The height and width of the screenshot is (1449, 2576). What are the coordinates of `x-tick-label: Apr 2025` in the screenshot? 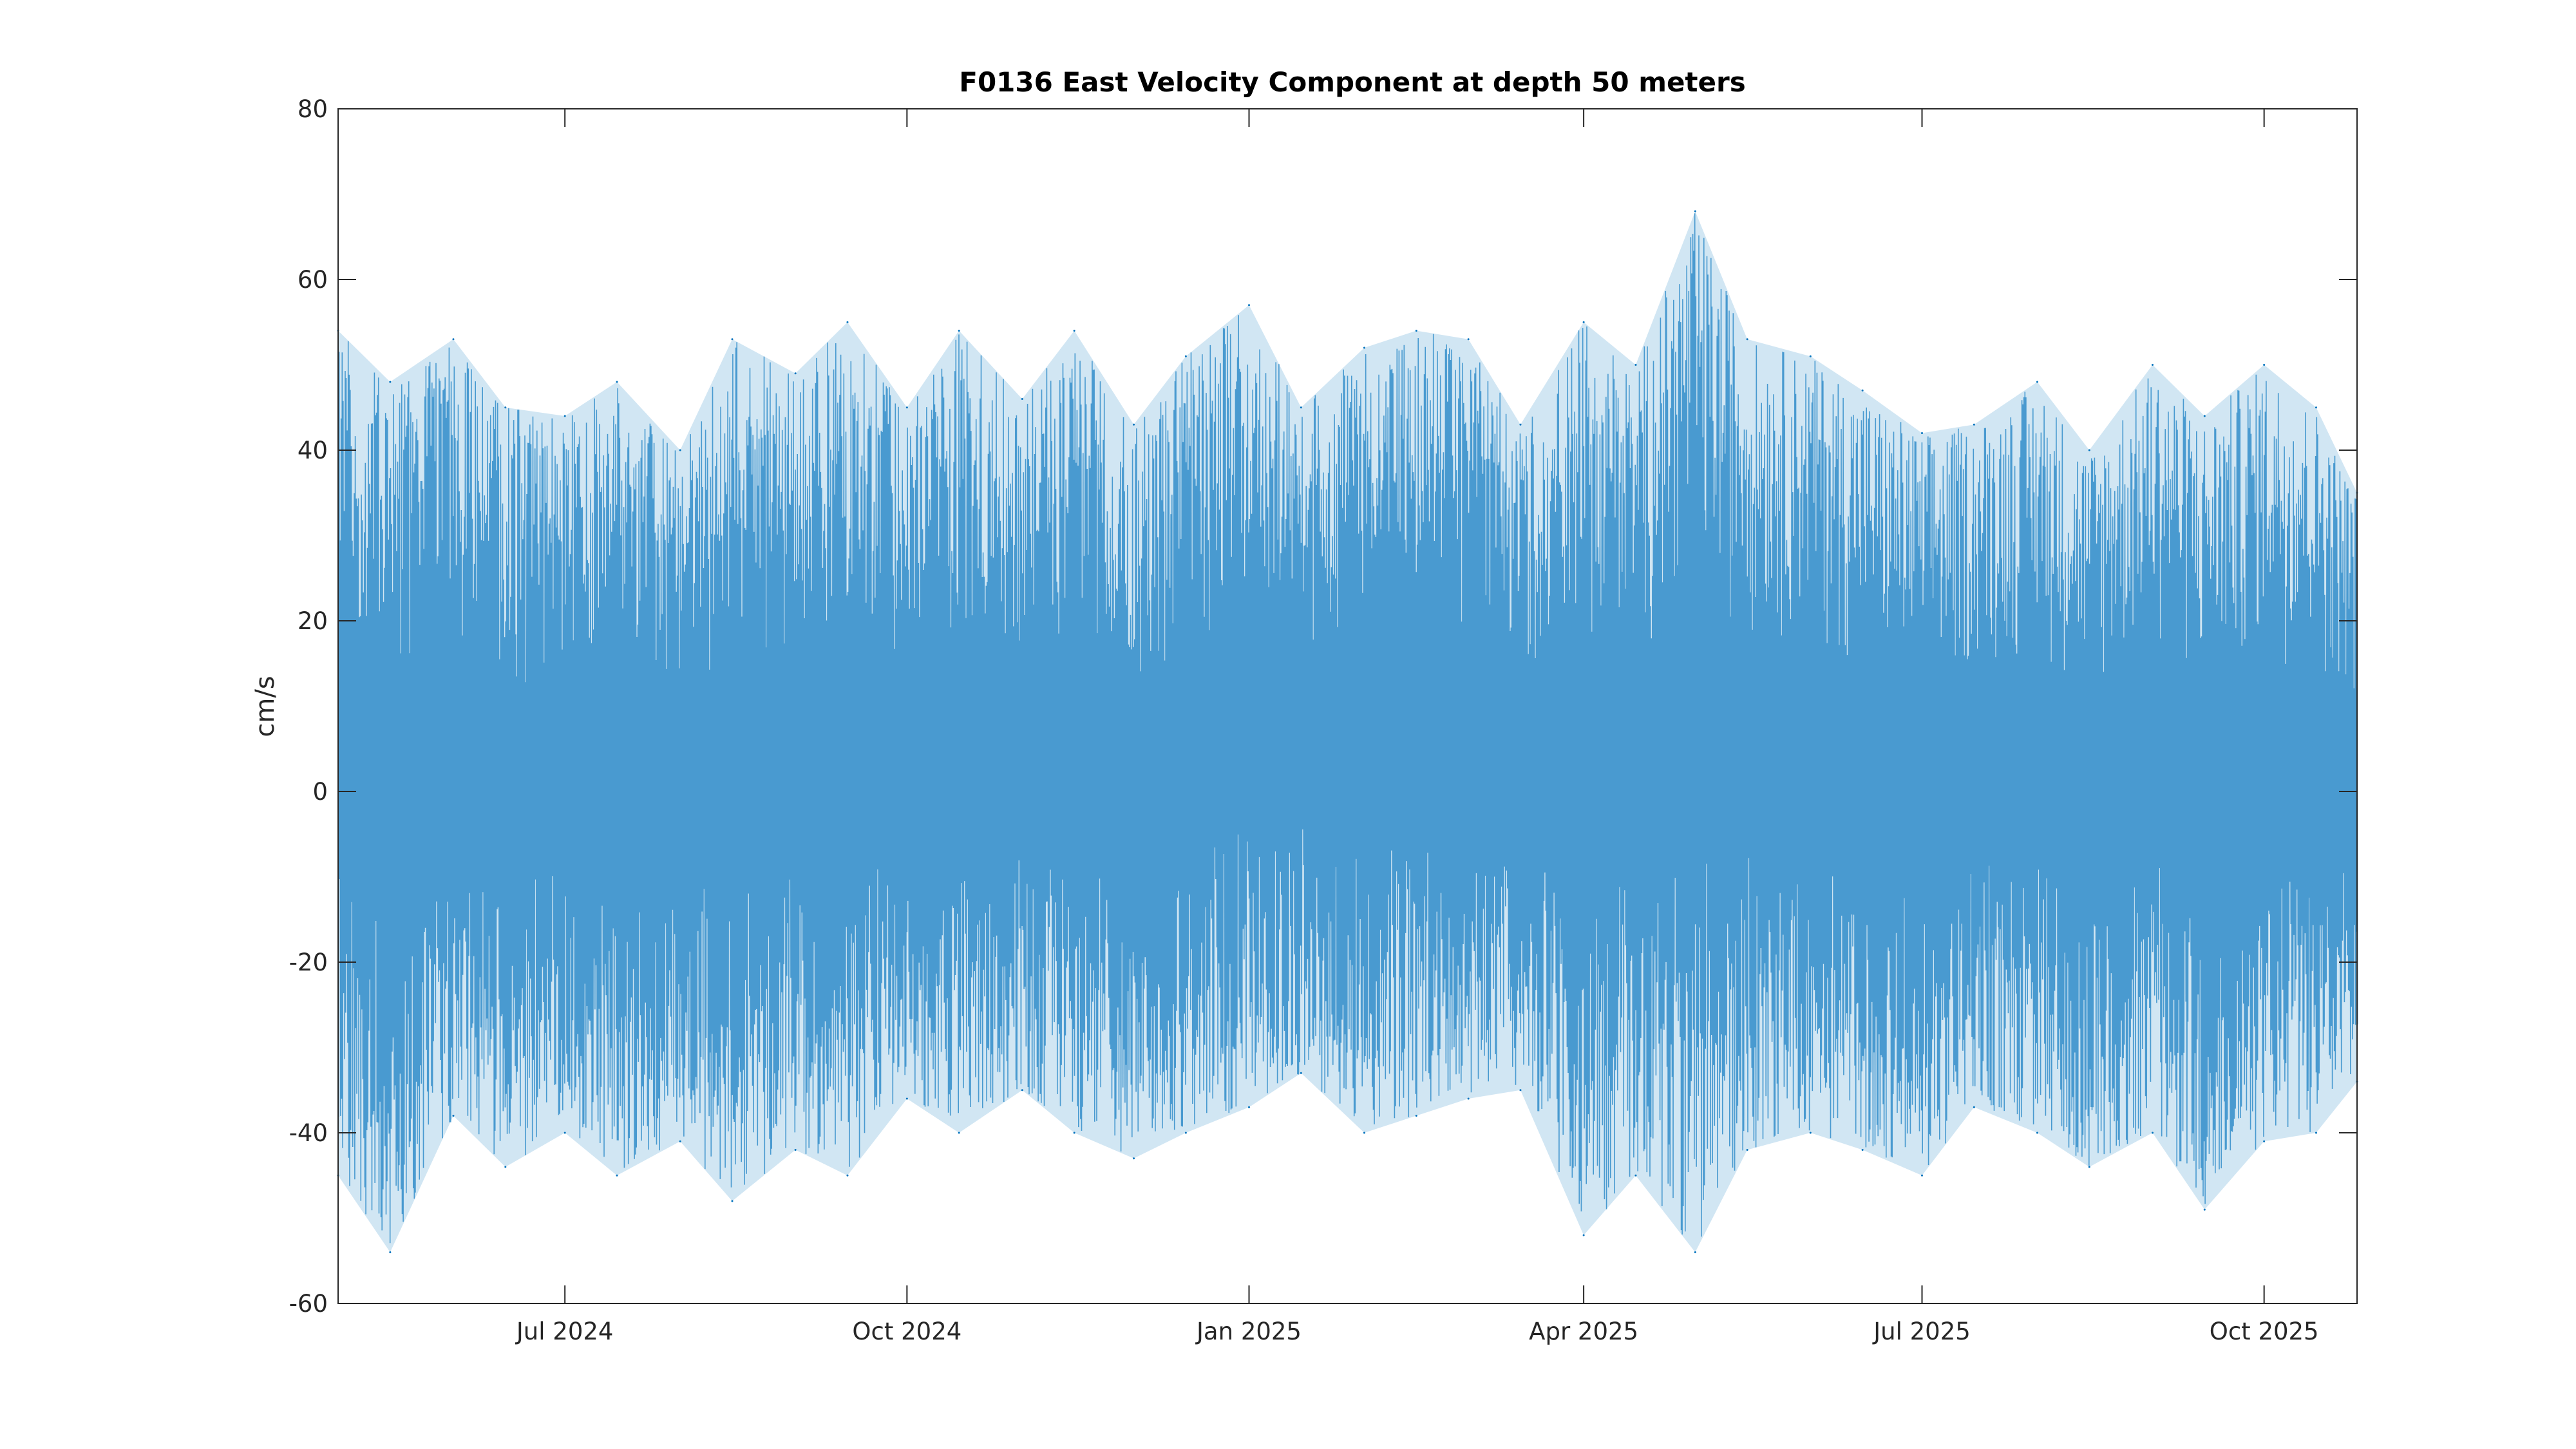 It's located at (1583, 1331).